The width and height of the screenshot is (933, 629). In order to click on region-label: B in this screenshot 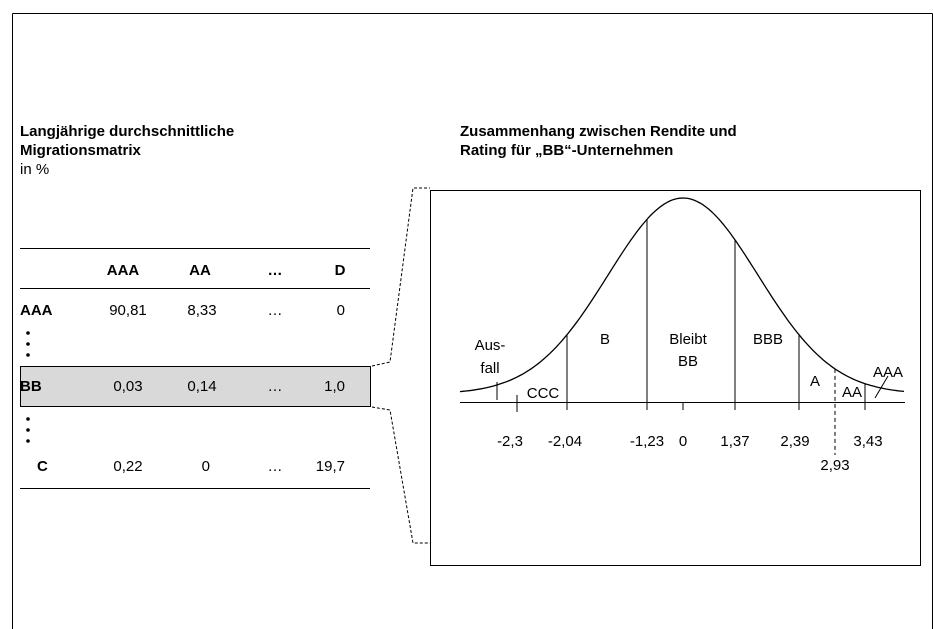, I will do `click(605, 339)`.